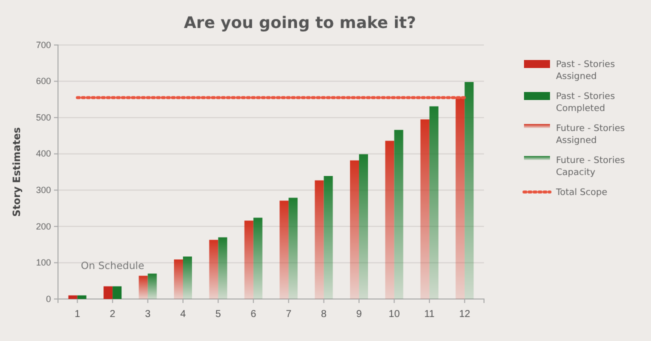 The width and height of the screenshot is (651, 341). I want to click on x-tick-label: 2, so click(113, 314).